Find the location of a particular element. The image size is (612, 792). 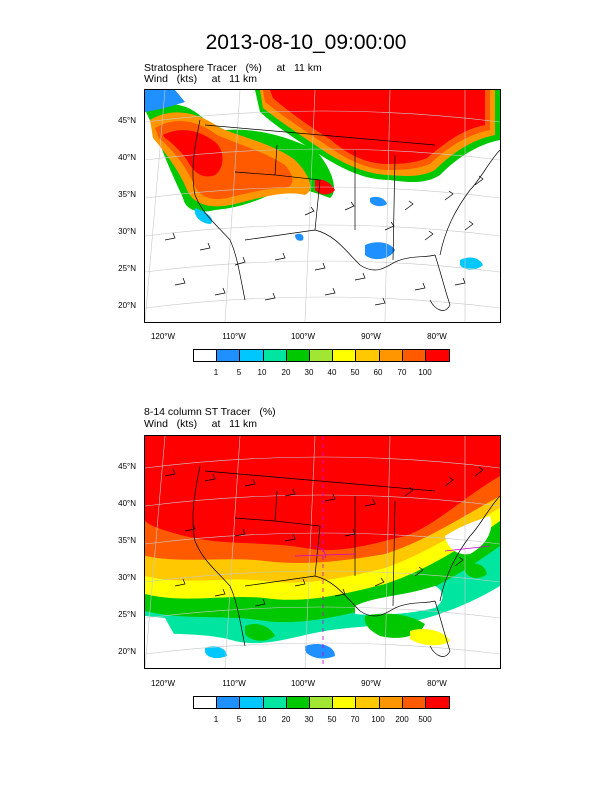

panel2-colorbar-label: 20 is located at coordinates (286, 719).